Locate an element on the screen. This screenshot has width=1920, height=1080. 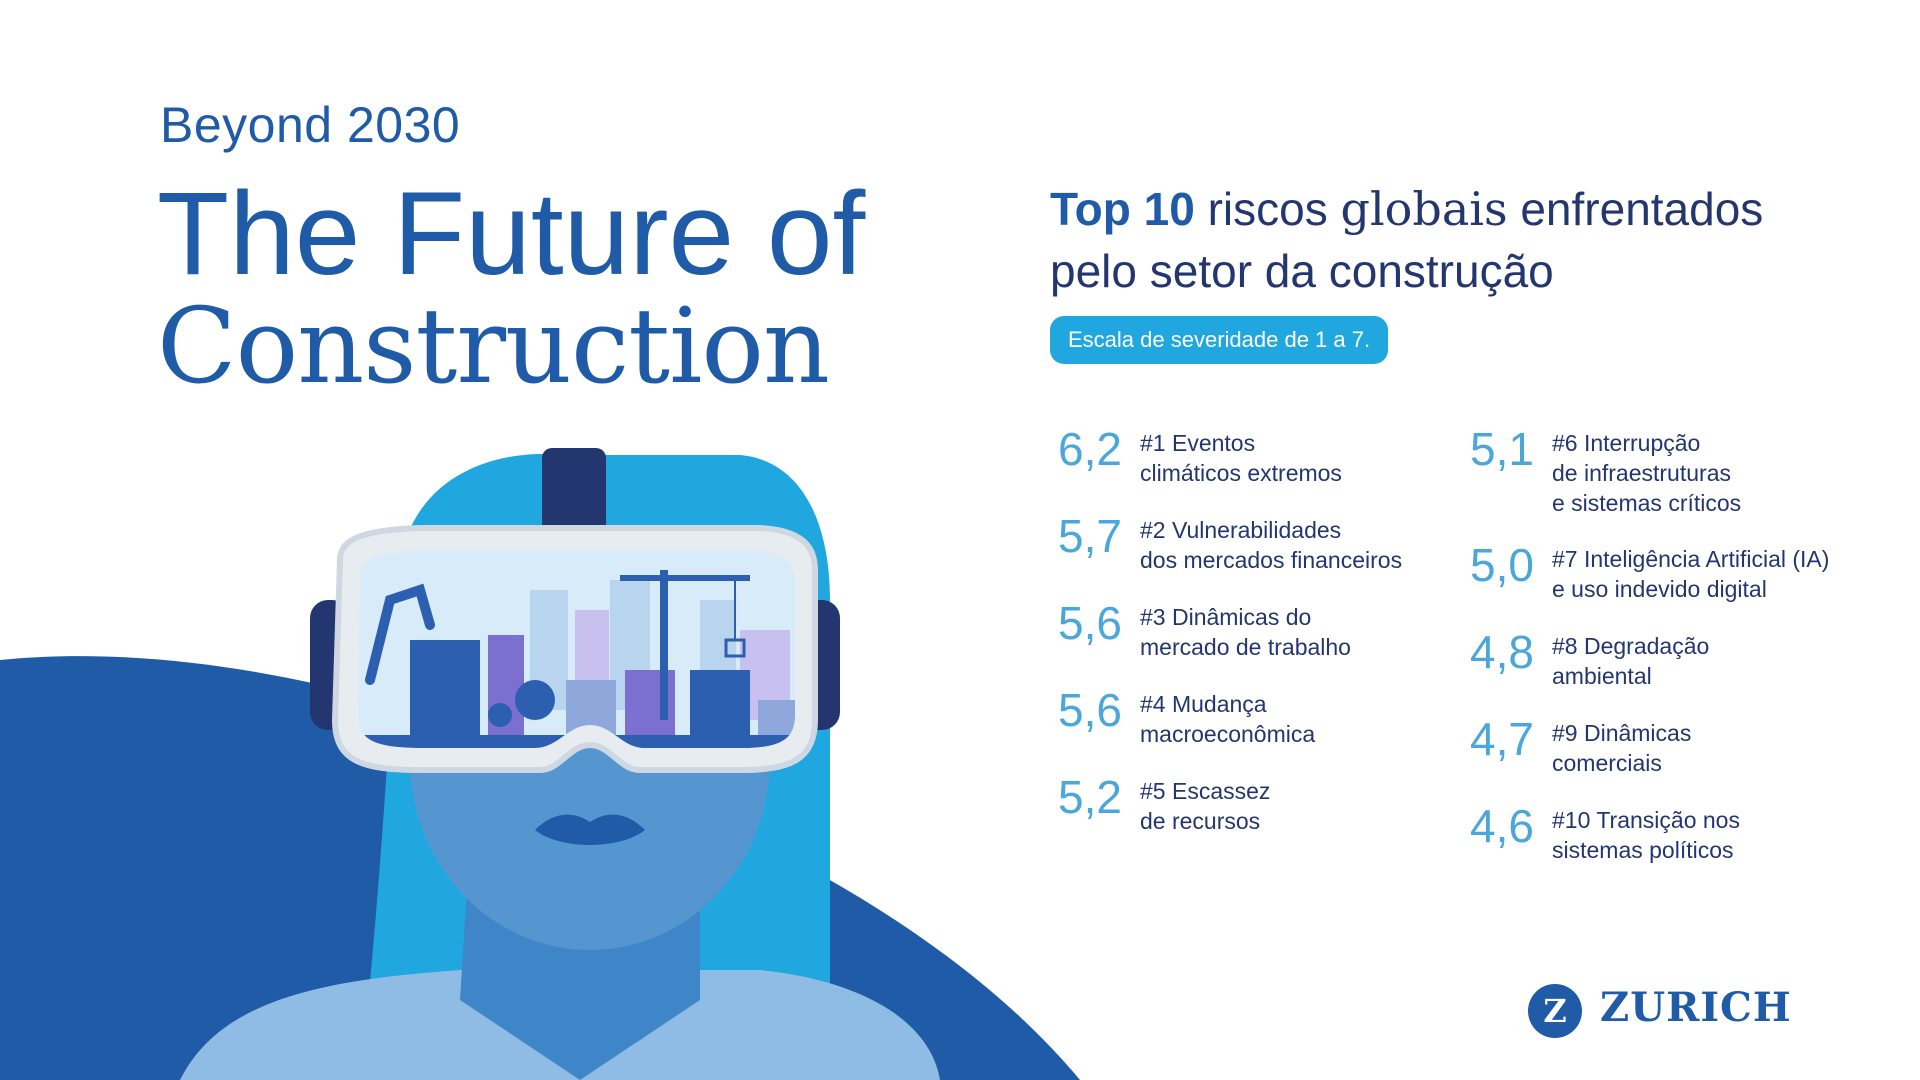
logo-mark-letter: Z is located at coordinates (1554, 1011).